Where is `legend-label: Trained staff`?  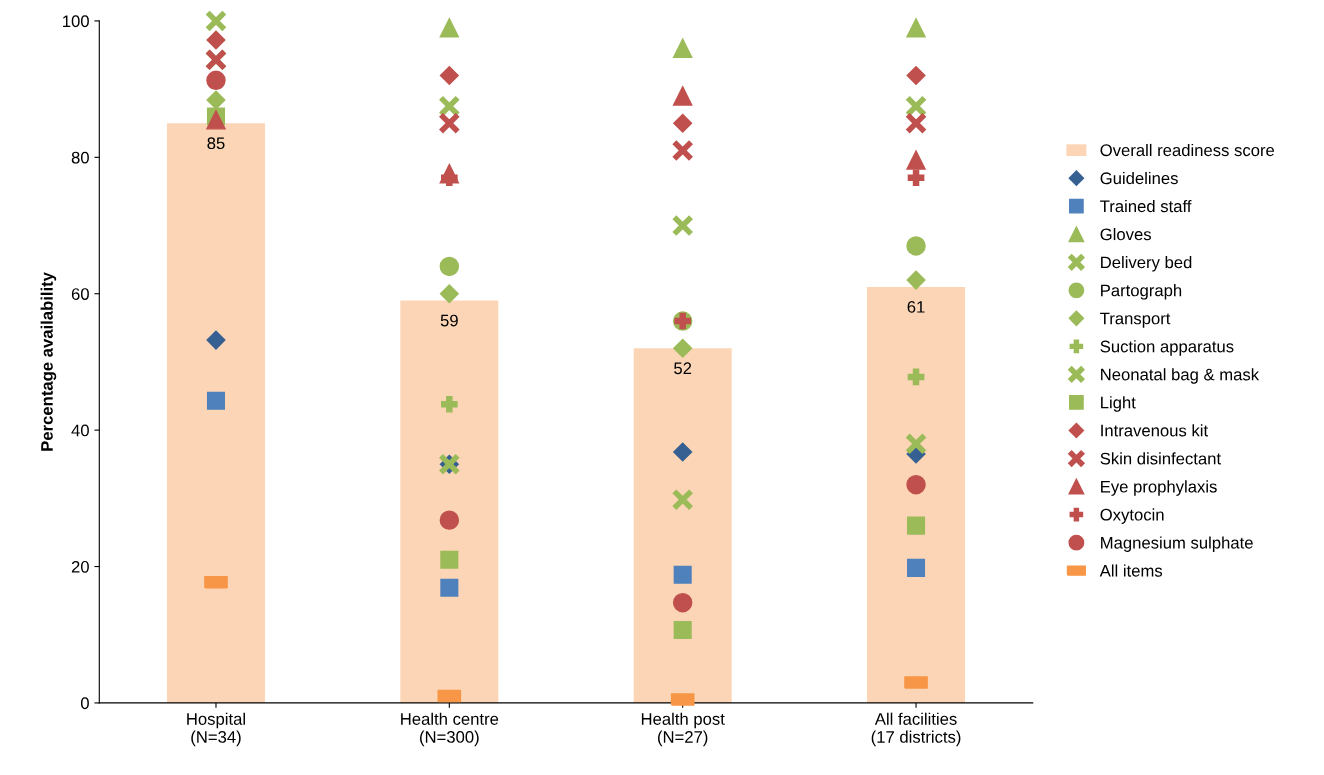 legend-label: Trained staff is located at coordinates (1146, 206).